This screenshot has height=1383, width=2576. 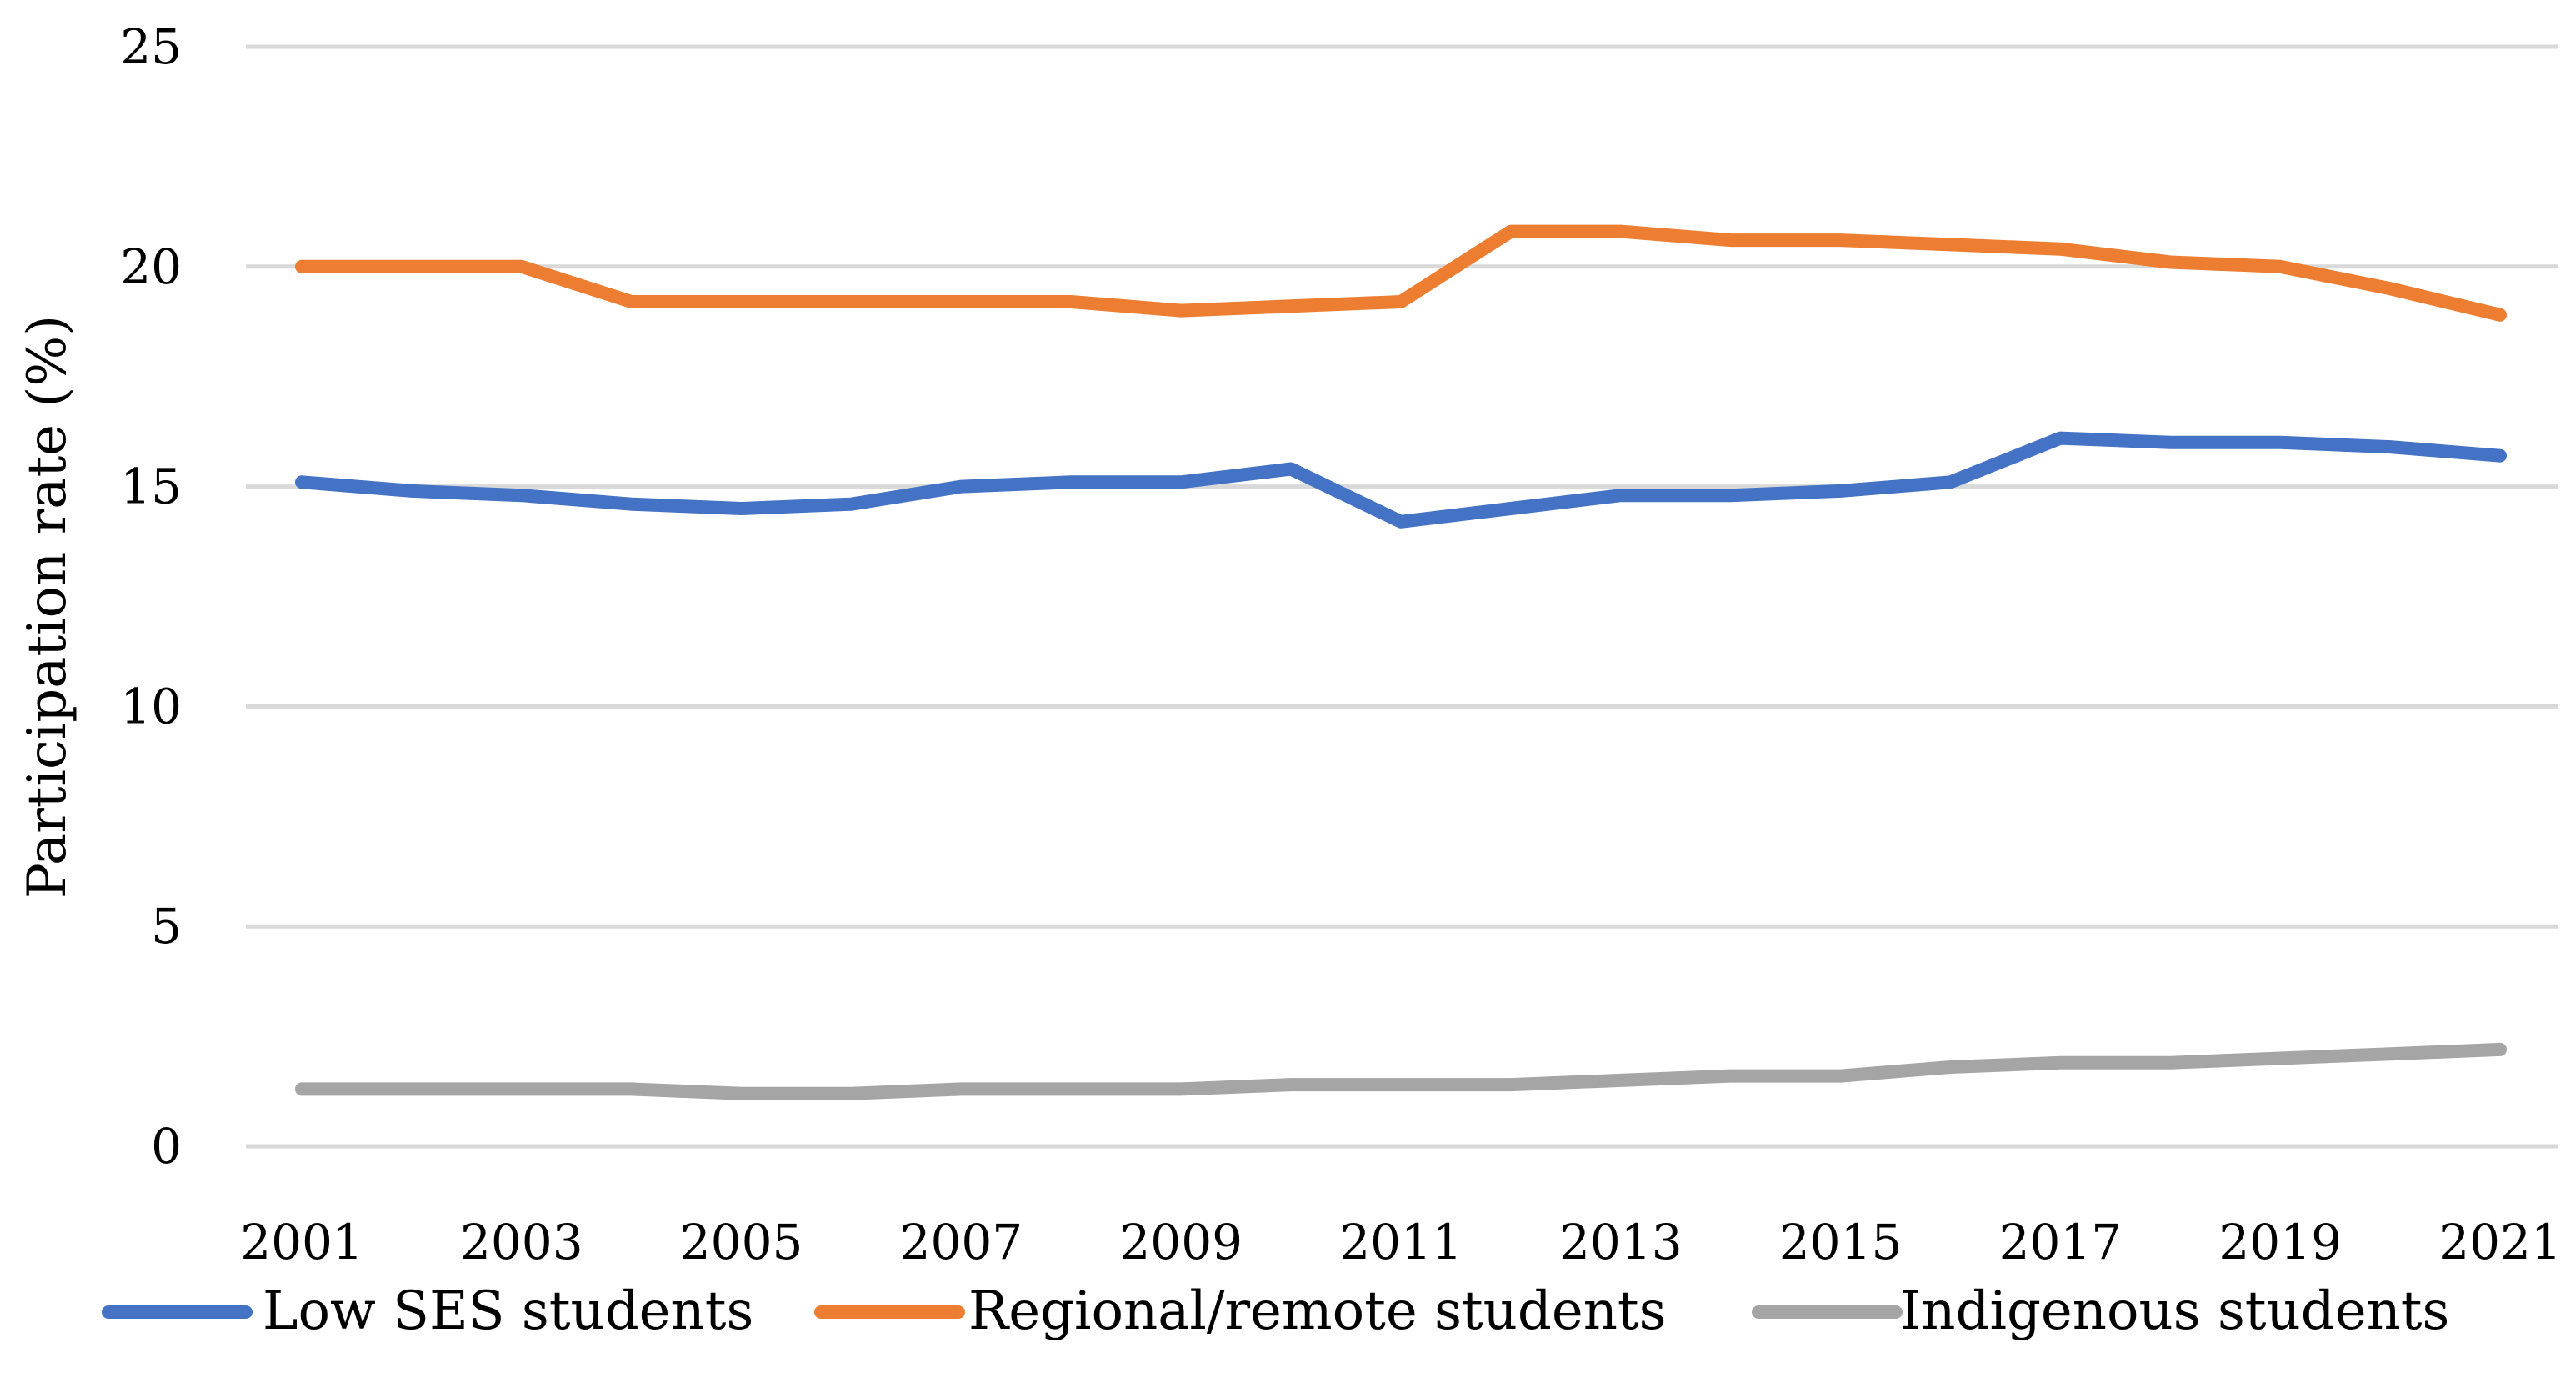 I want to click on series-line-regional-remote-students, so click(x=1401, y=273).